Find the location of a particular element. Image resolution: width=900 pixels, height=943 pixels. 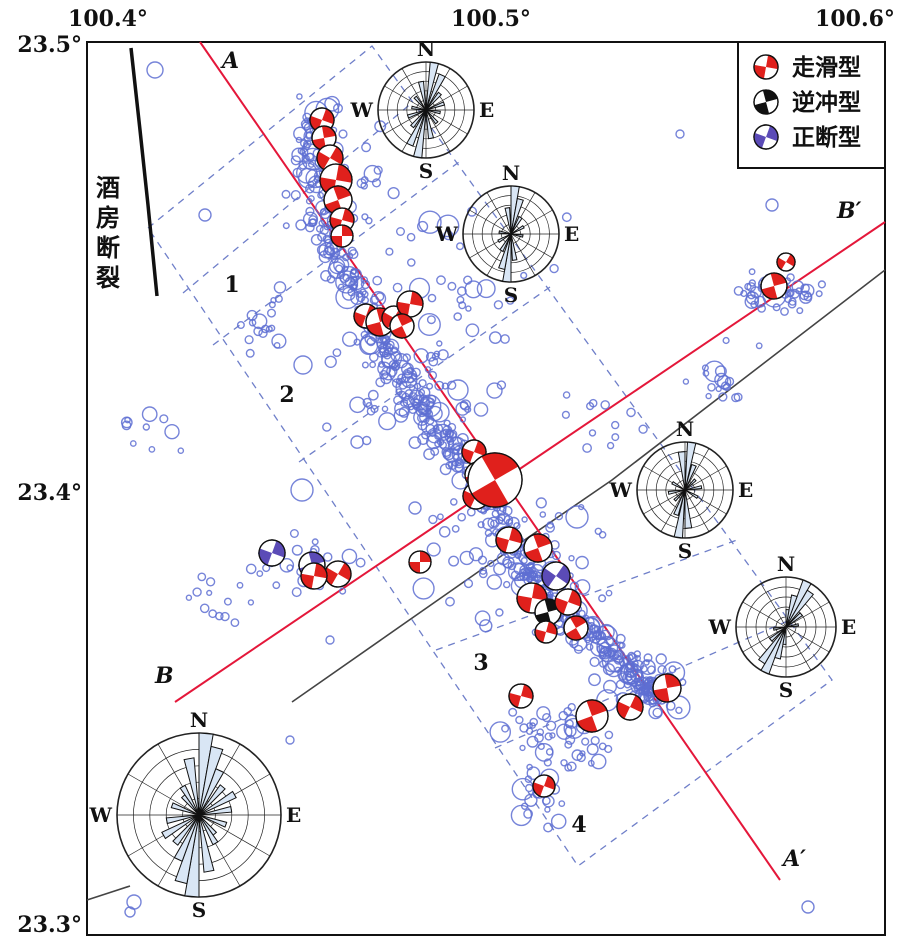

rose-diagram-ne: N S E W is located at coordinates (422, 110).